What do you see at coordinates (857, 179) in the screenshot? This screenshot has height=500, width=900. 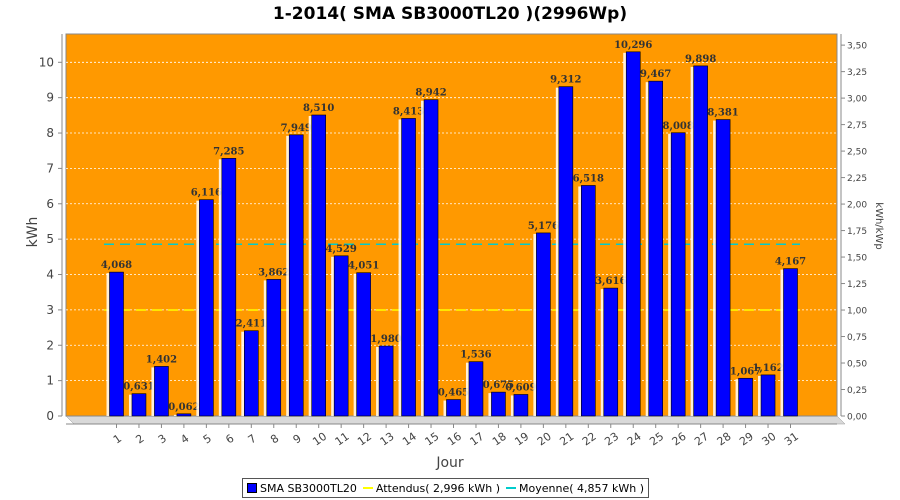 I see `y2-tick-label: 2,25` at bounding box center [857, 179].